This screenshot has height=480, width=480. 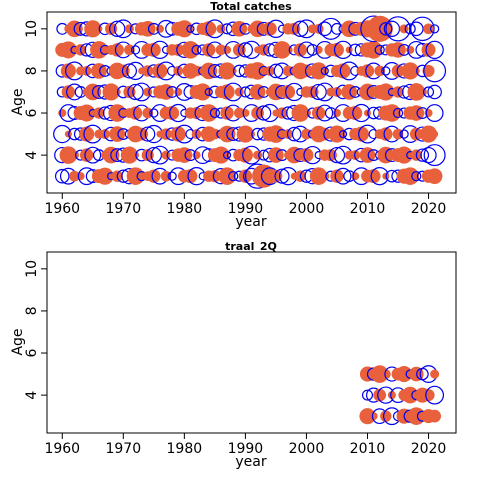 I want to click on x-axis: 1960 1970 1980 1990 2000 2010 2020, so click(x=245, y=444).